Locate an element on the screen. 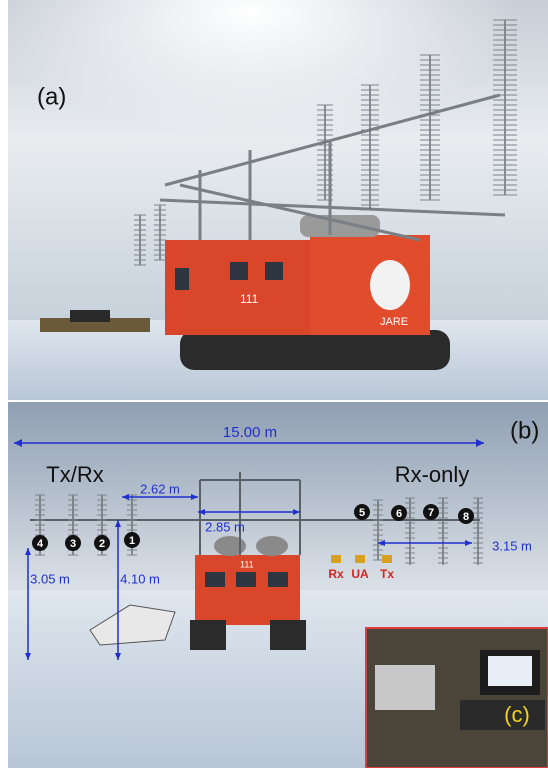 Image resolution: width=548 pixels, height=768 pixels. dimension-label: 15.00 m is located at coordinates (250, 432).